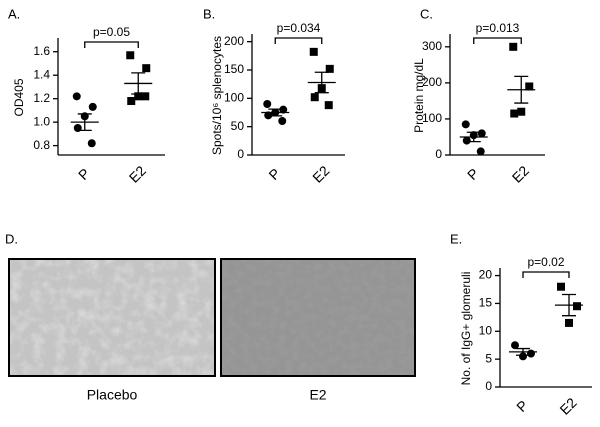  What do you see at coordinates (486, 303) in the screenshot?
I see `y-tick-label: 15` at bounding box center [486, 303].